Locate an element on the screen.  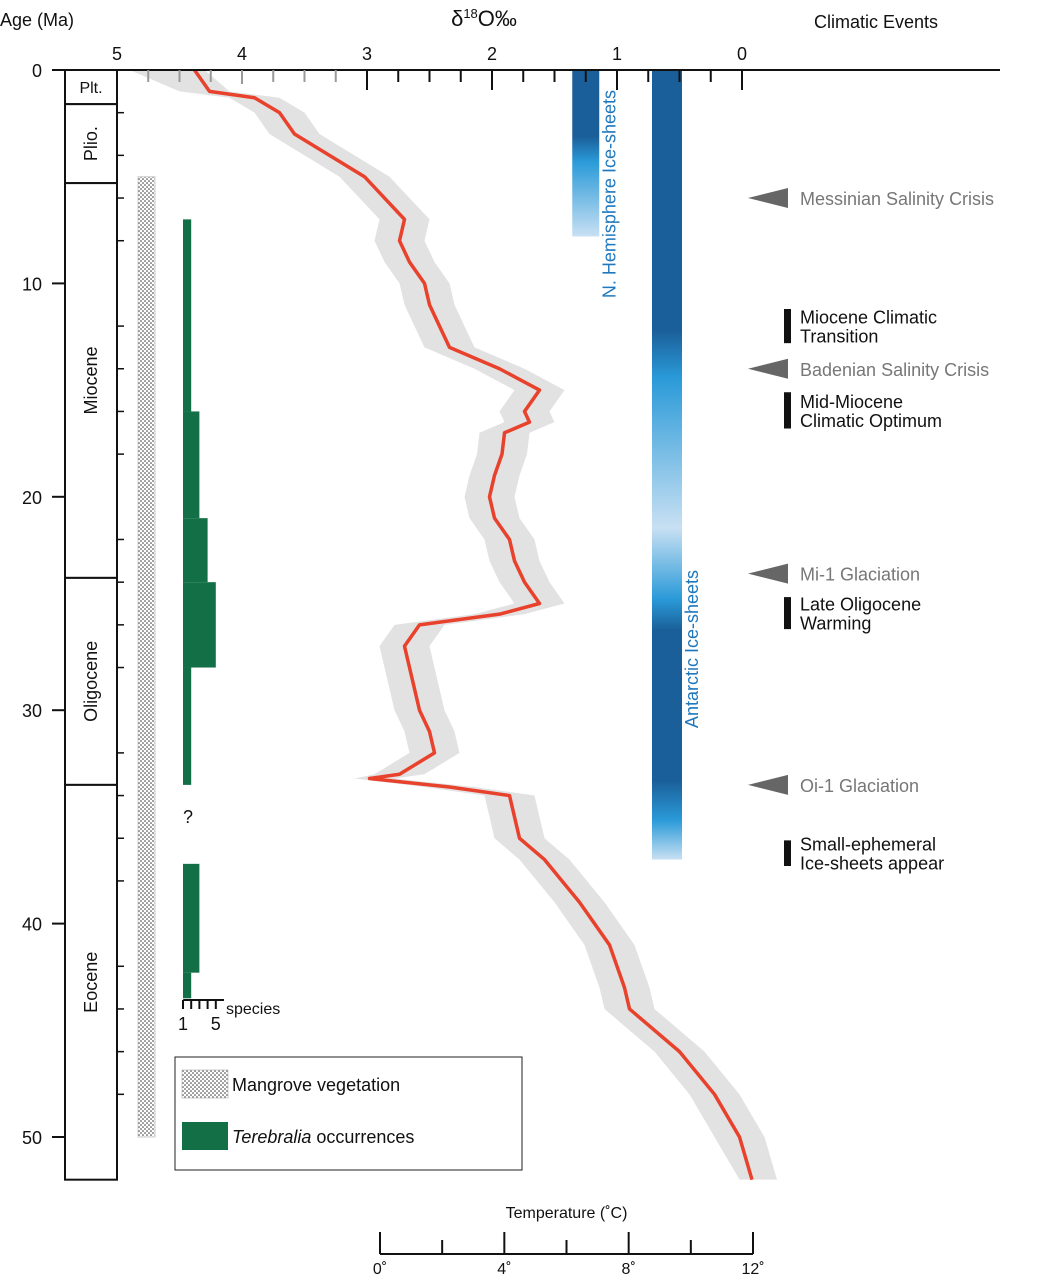
temperature-tick-label: 0˚ is located at coordinates (380, 1269).